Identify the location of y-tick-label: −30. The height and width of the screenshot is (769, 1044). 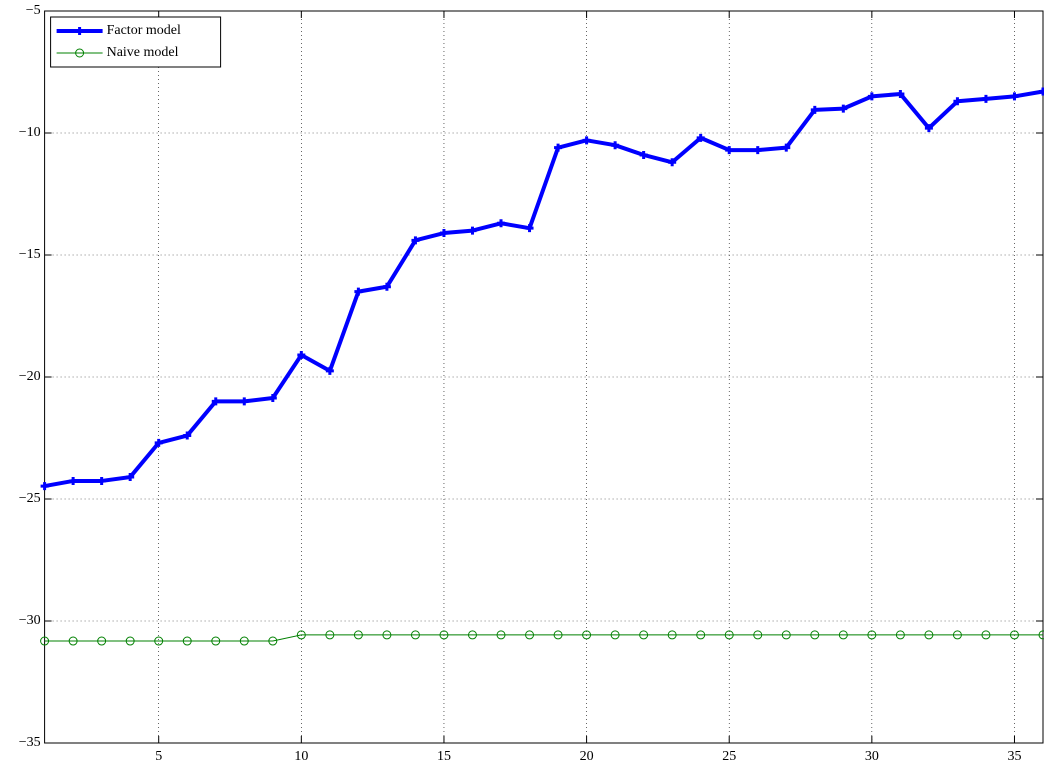
(30, 620).